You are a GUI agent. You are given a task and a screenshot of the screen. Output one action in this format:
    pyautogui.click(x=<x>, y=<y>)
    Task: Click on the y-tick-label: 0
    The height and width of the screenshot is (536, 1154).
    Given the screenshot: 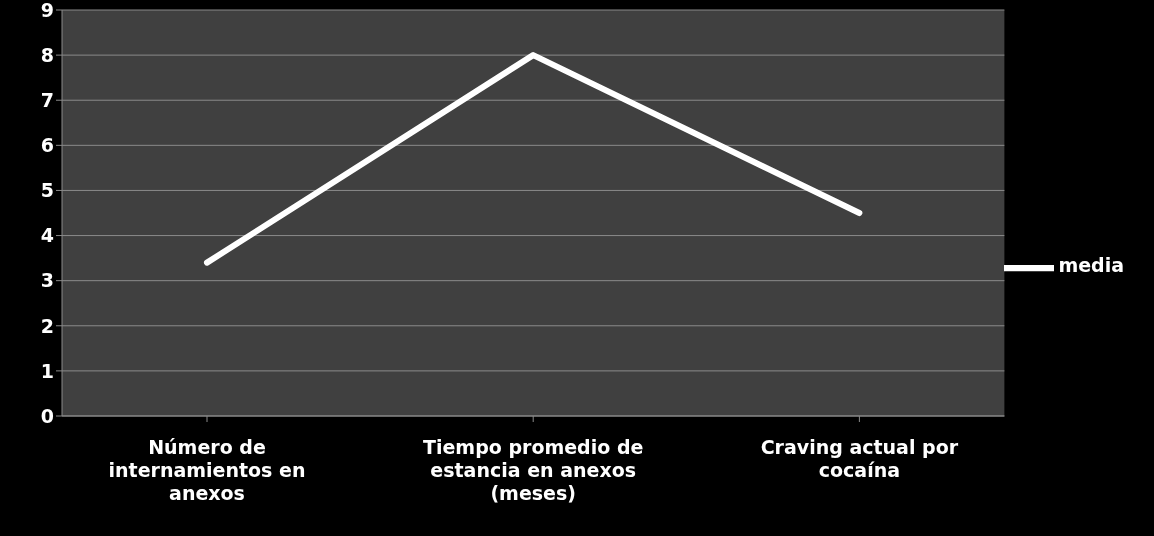 What is the action you would take?
    pyautogui.click(x=47, y=415)
    